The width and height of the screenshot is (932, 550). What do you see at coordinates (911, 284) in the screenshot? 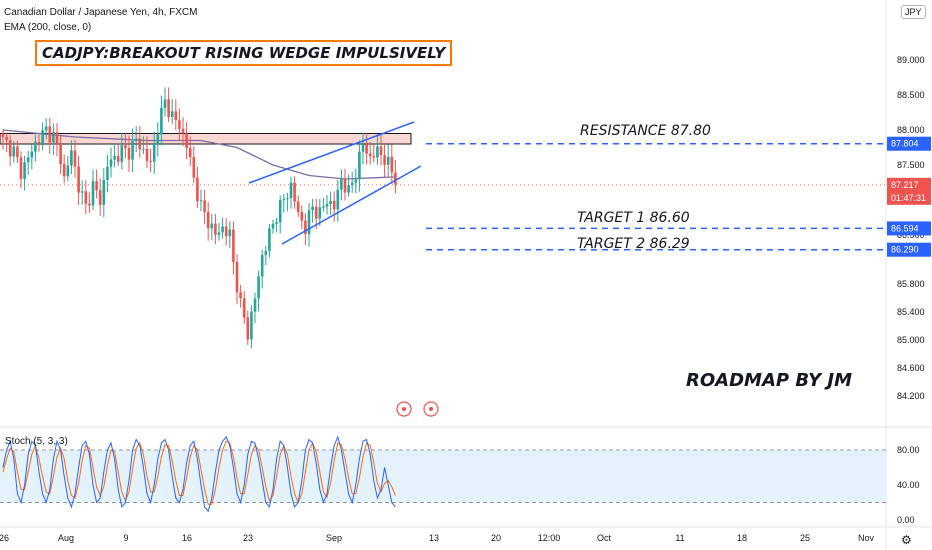
I see `price-tick-label: 85.800` at bounding box center [911, 284].